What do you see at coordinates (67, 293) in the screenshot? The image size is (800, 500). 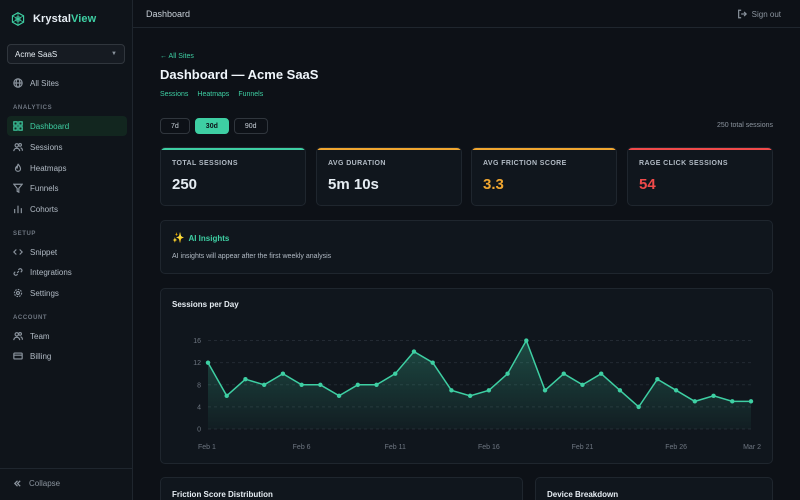 I see `sidebar-item-settings: Settings` at bounding box center [67, 293].